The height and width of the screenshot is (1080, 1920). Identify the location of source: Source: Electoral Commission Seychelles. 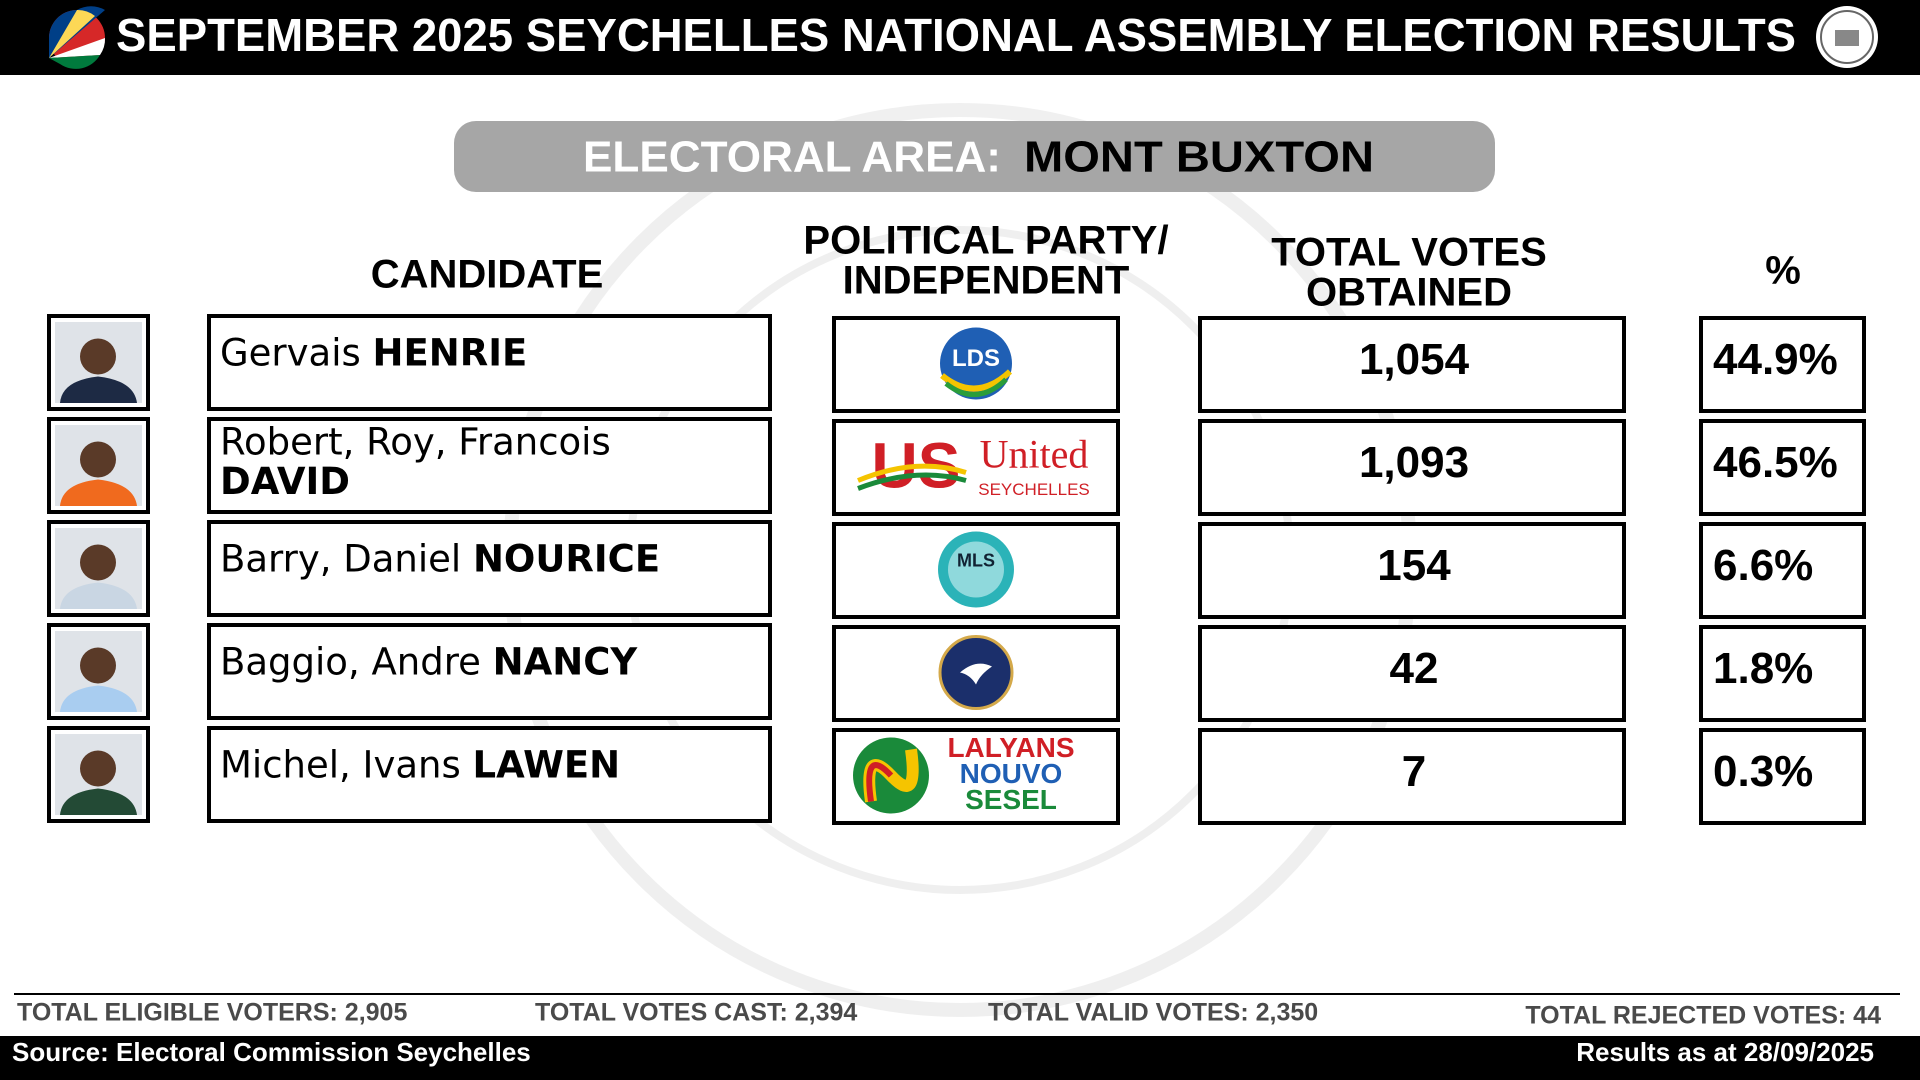
(271, 1052).